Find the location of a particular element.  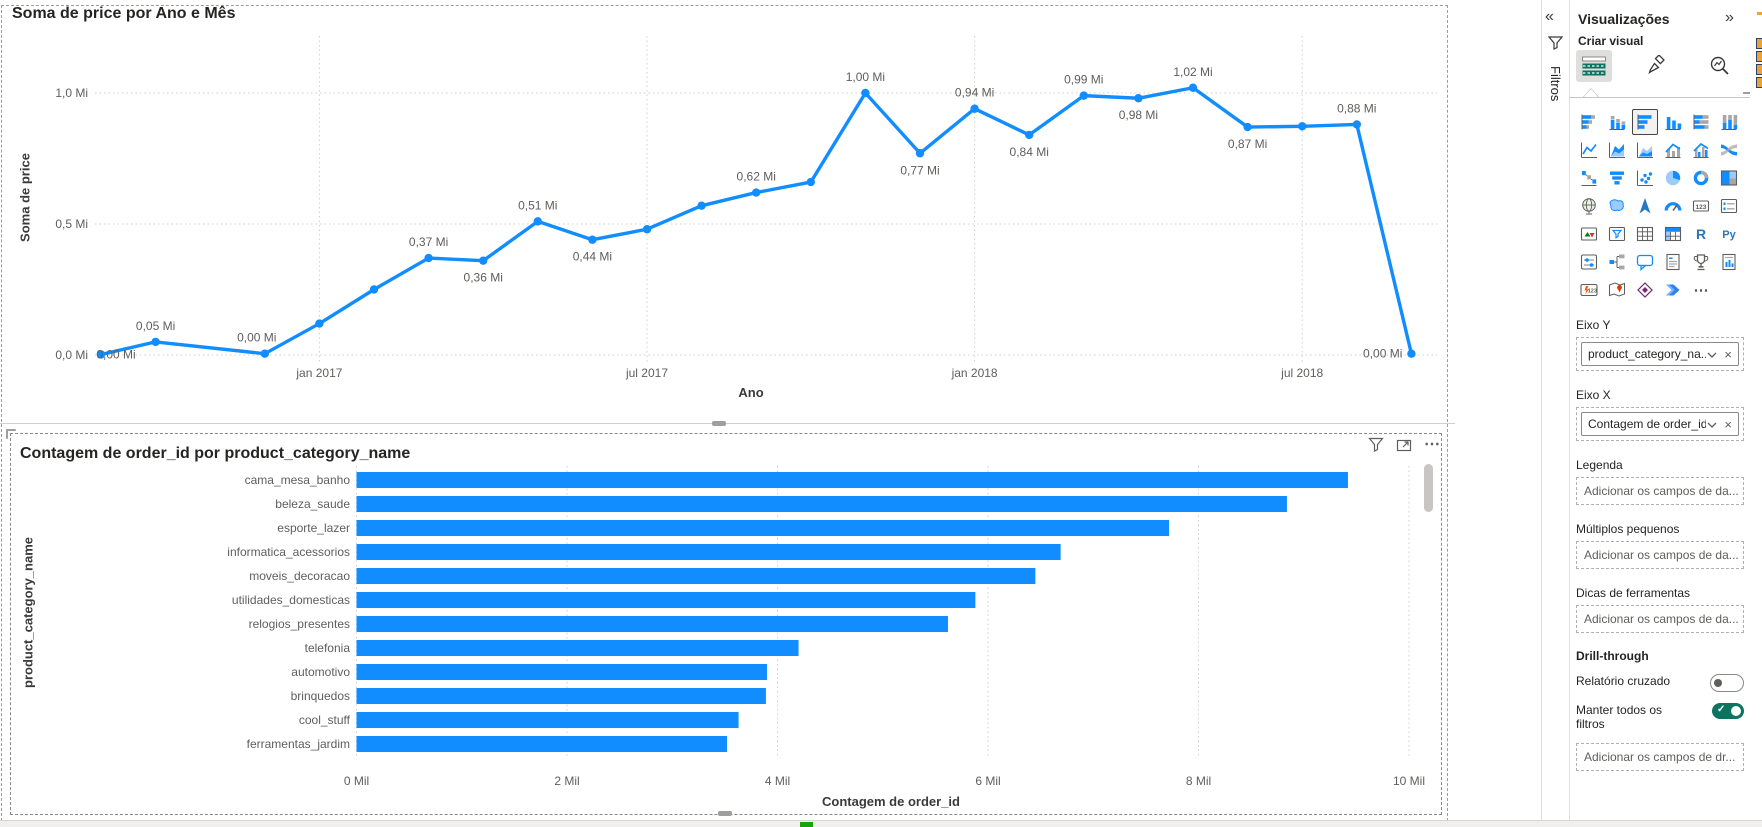

visual-type-r-script-visual-icon: R is located at coordinates (1701, 234).